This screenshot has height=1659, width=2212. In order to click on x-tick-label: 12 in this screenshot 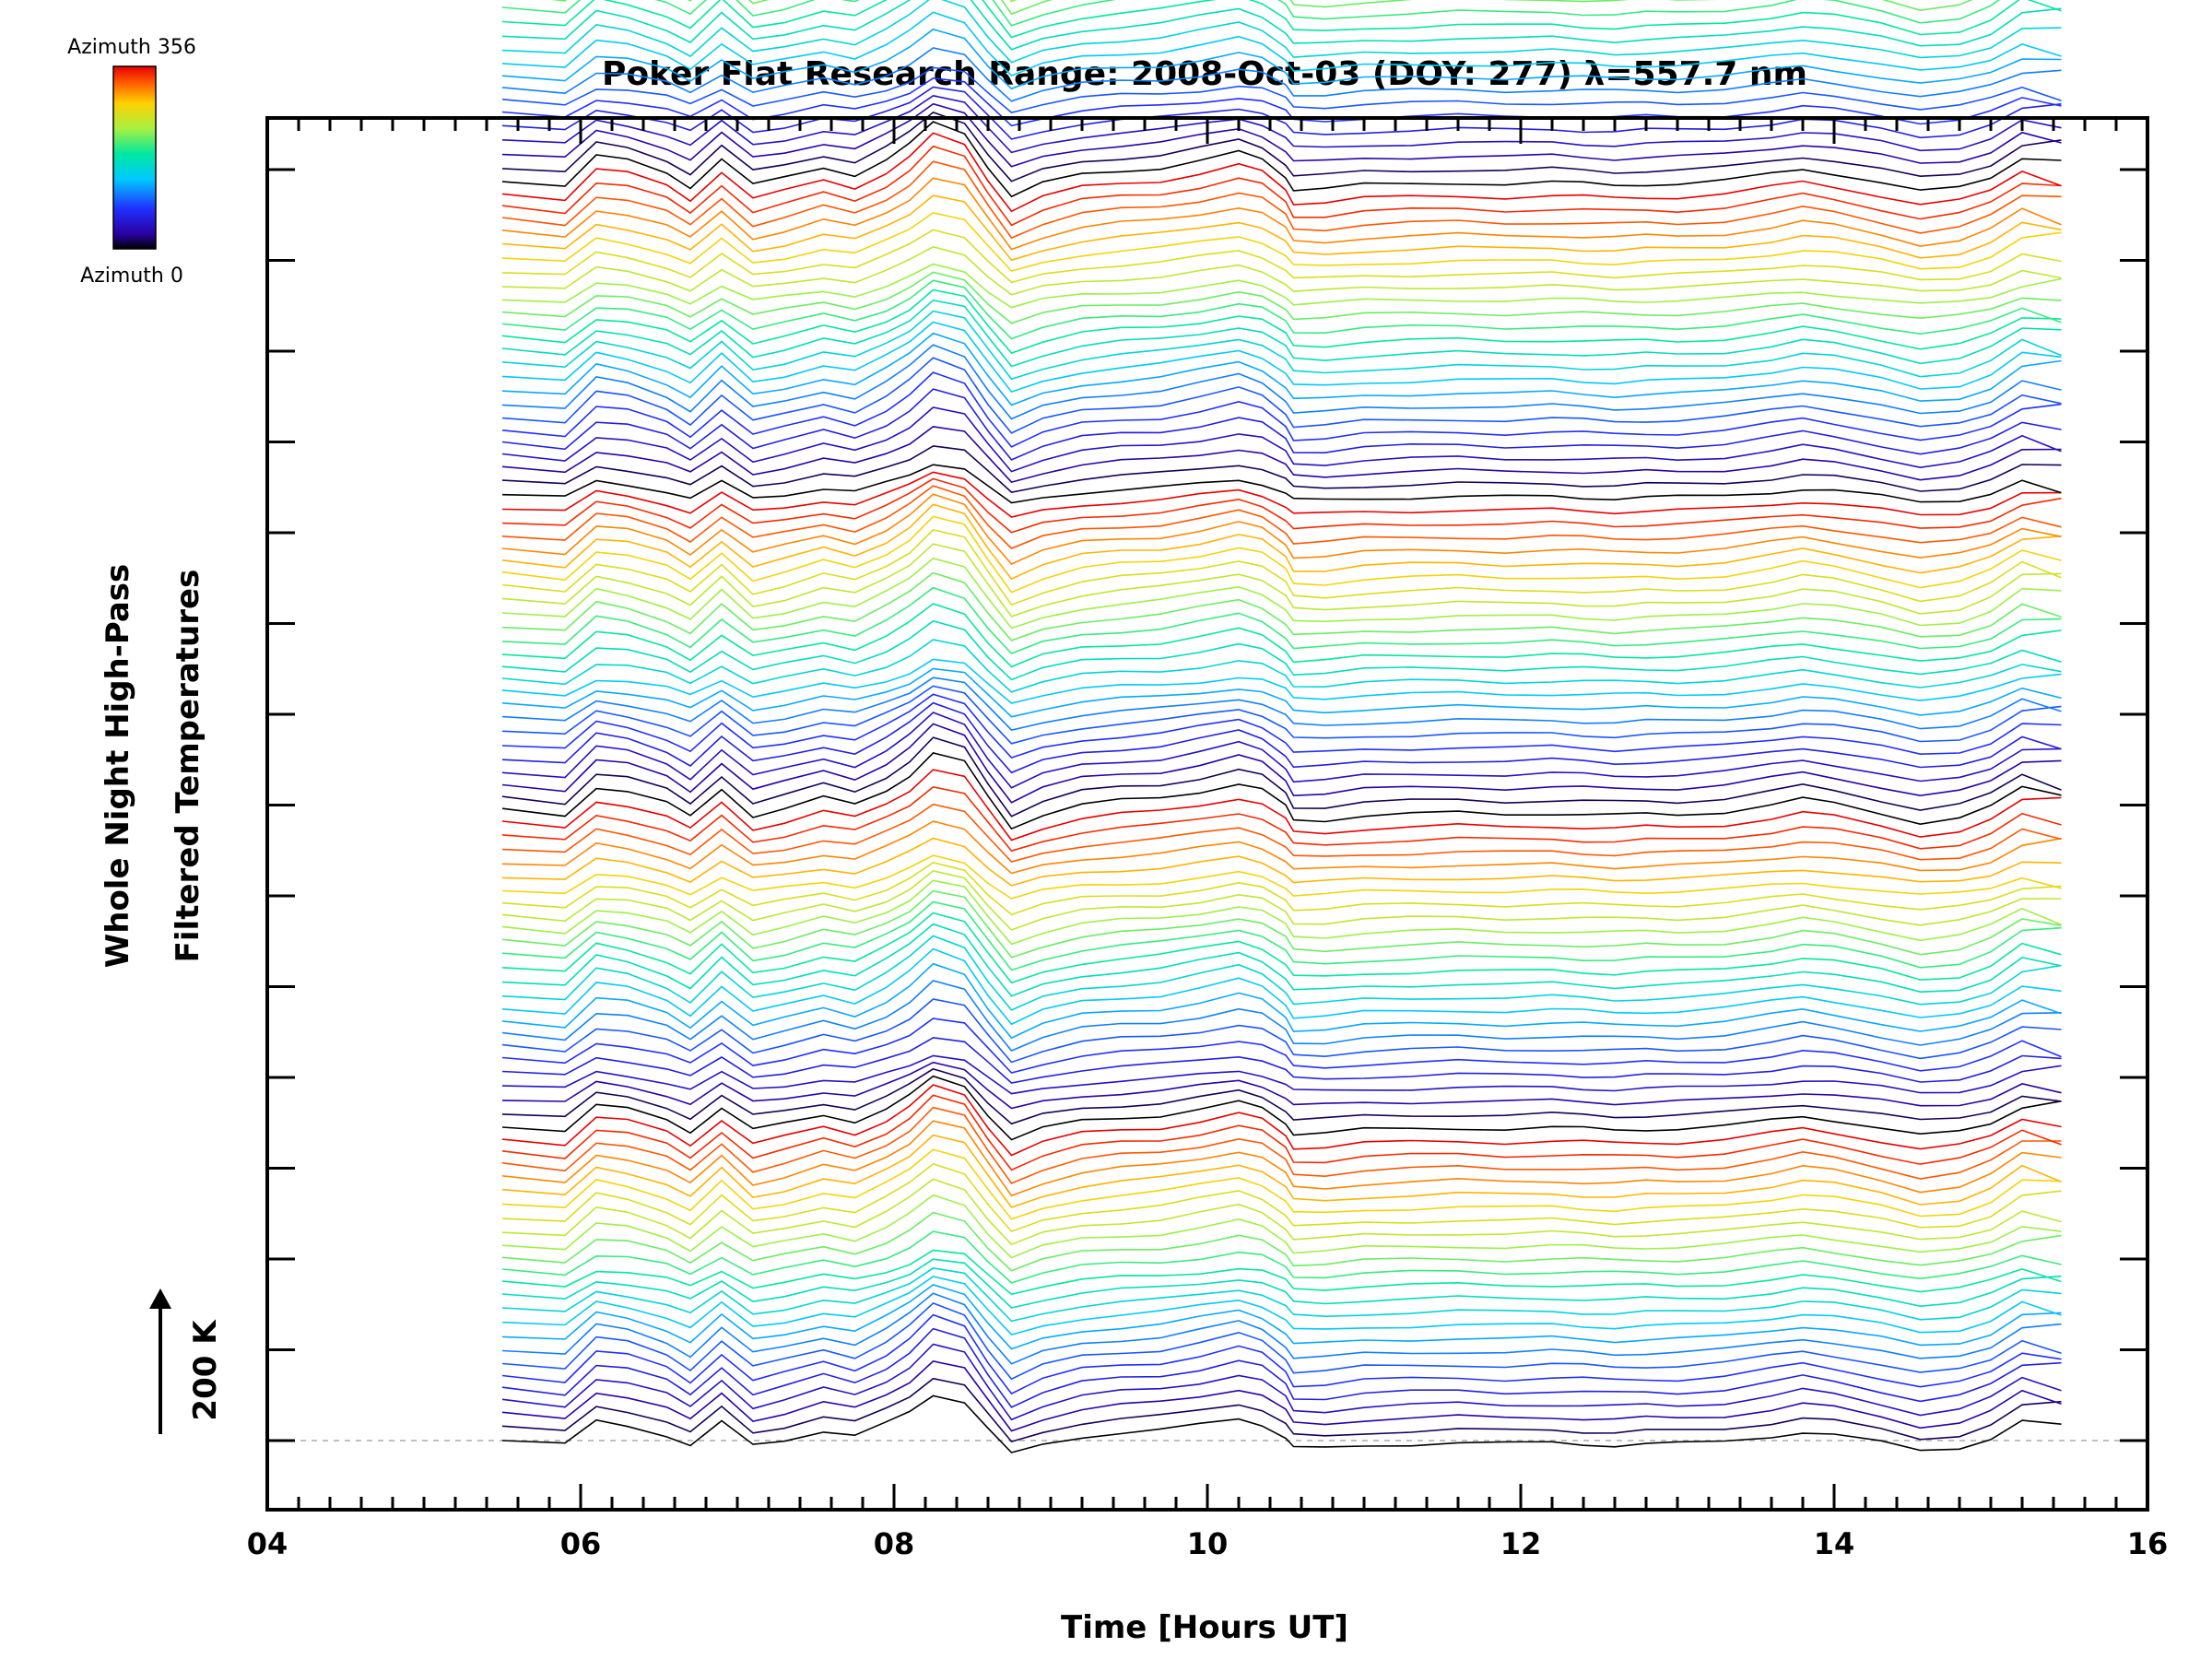, I will do `click(1521, 1543)`.